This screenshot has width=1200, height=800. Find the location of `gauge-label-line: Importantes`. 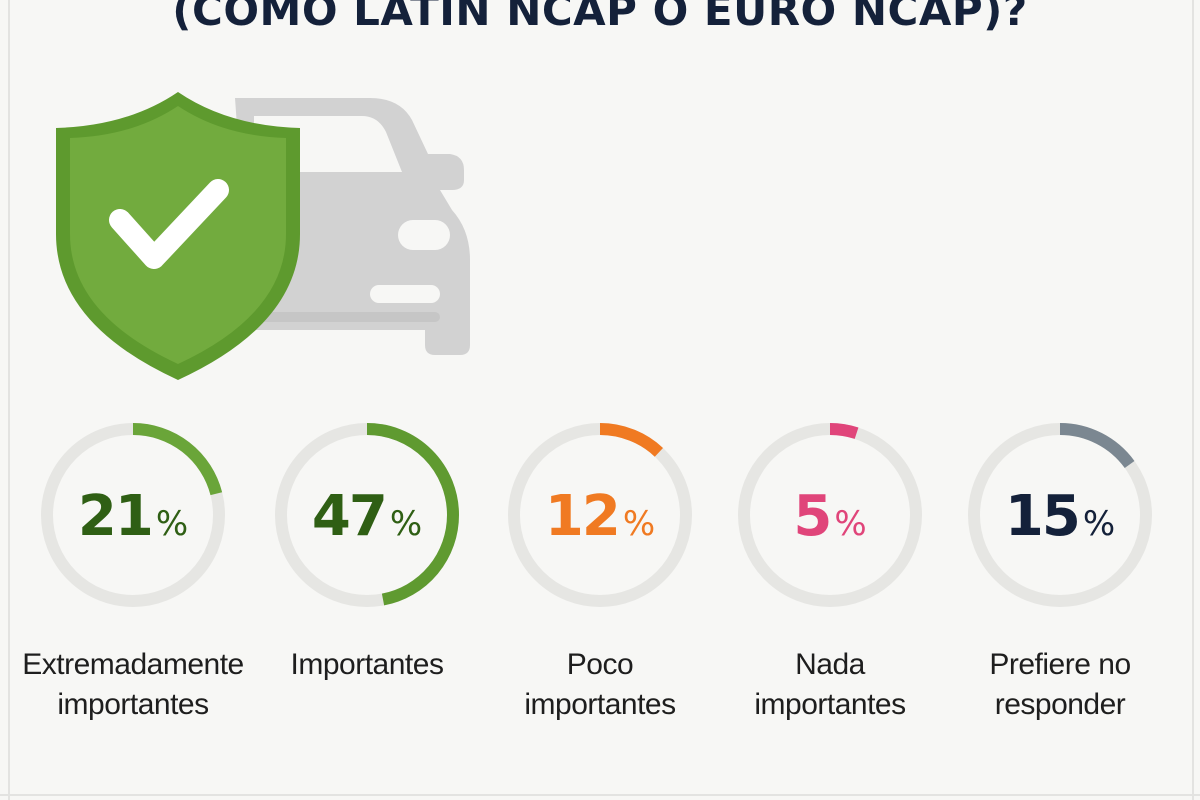

gauge-label-line: Importantes is located at coordinates (367, 664).